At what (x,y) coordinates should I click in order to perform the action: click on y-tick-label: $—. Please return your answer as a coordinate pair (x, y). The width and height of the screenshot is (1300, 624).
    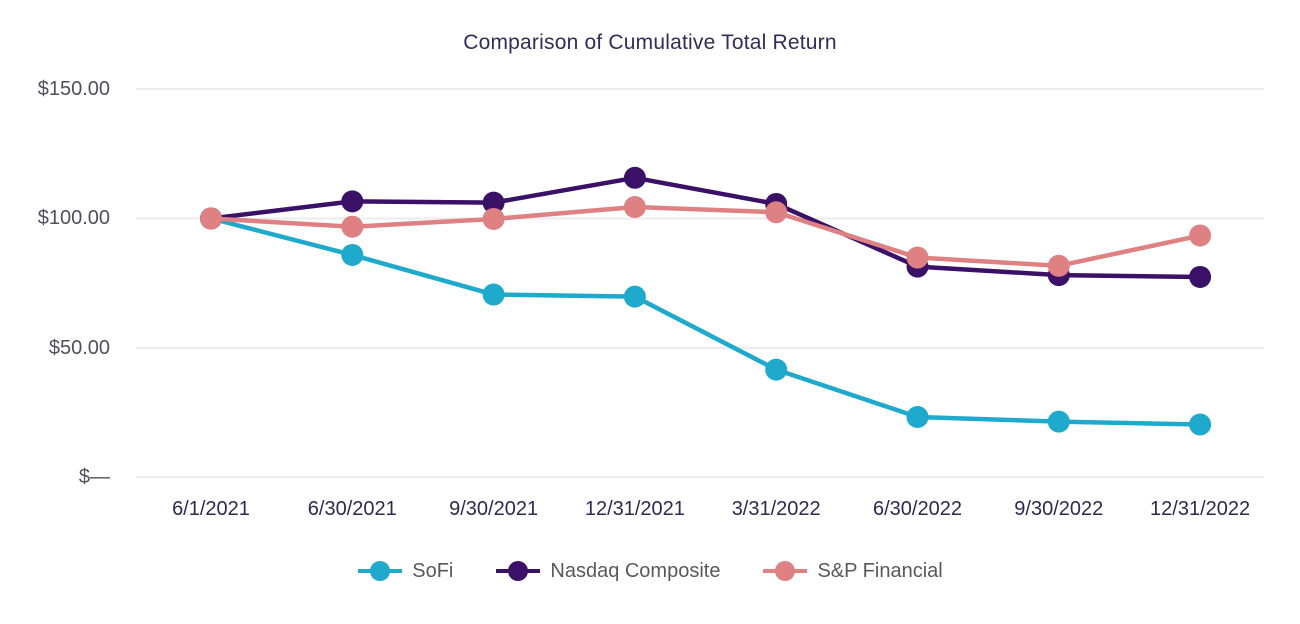
    Looking at the image, I should click on (94, 477).